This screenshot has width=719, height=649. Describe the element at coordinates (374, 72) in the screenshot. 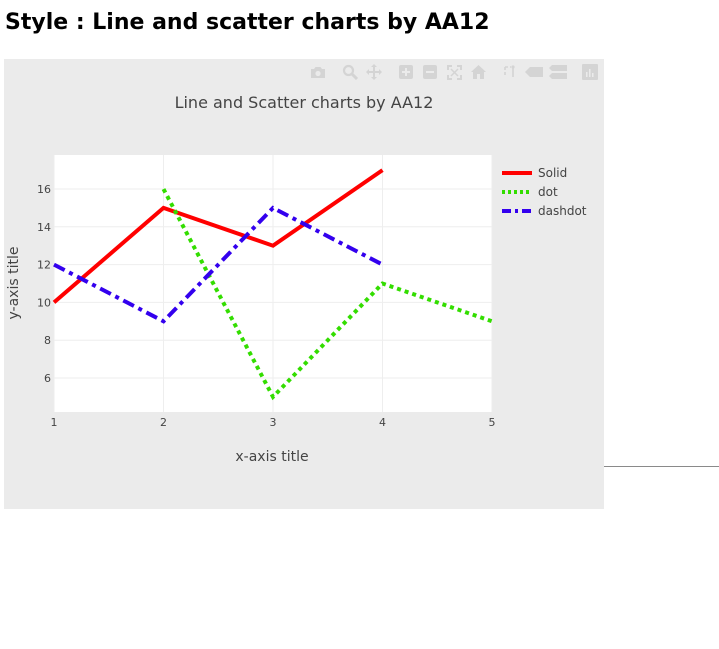

I see `pan-icon` at that location.